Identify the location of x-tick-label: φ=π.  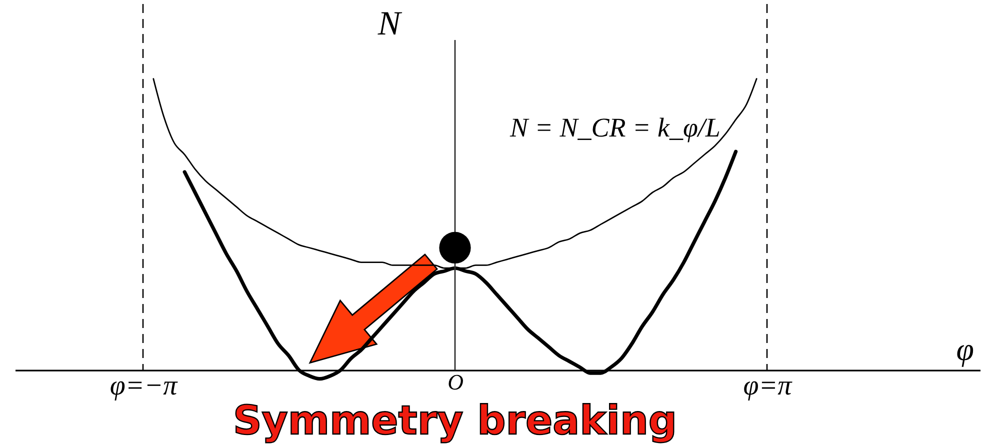
(768, 386).